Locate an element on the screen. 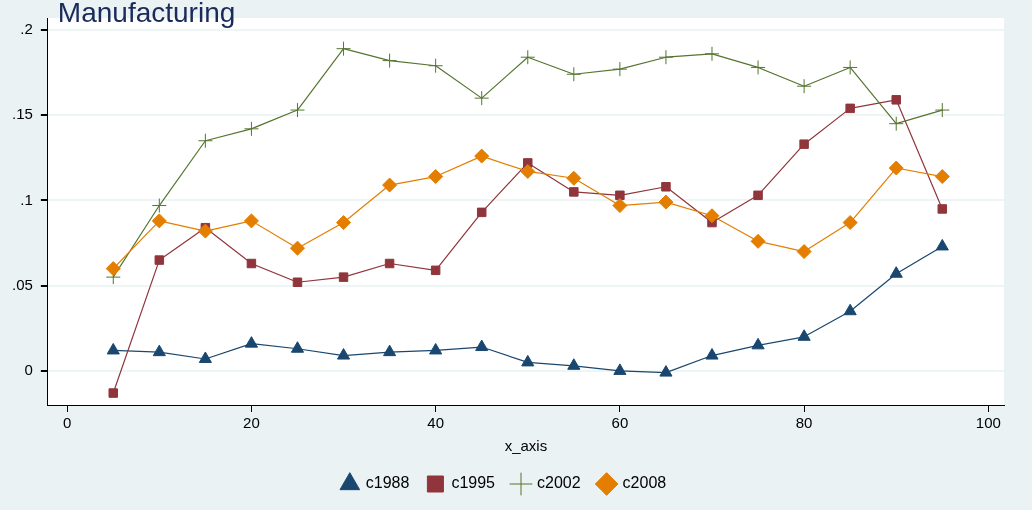 The image size is (1032, 510). x-tick-label: 60 is located at coordinates (620, 423).